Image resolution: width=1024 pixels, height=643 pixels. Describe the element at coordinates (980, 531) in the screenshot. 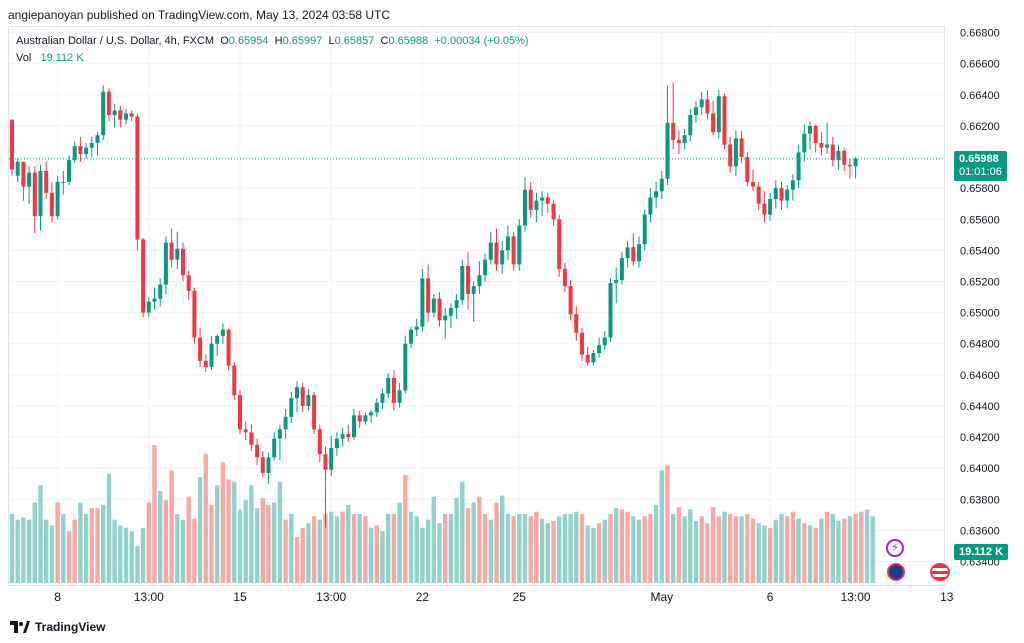

I see `y-tick-label: 0.63600` at that location.